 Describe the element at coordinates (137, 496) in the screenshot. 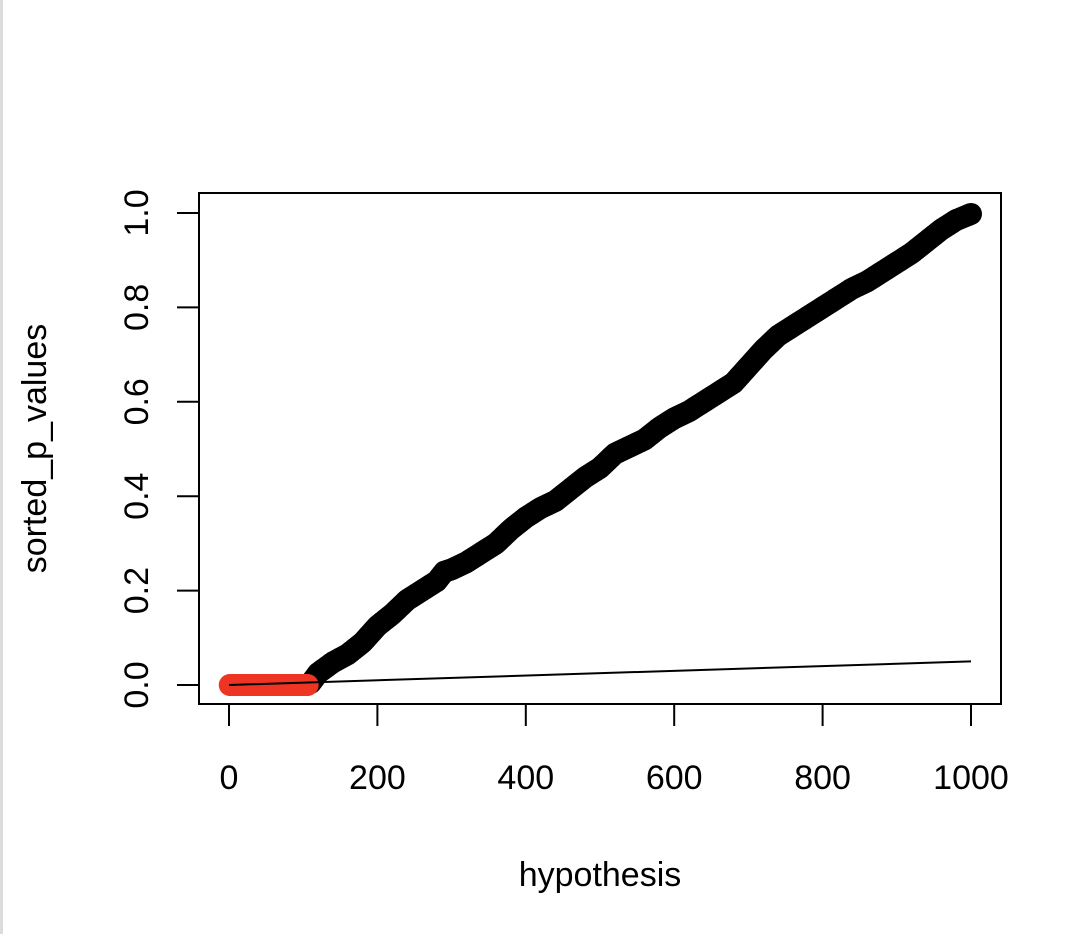

I see `y-tick-label: 0.4` at that location.